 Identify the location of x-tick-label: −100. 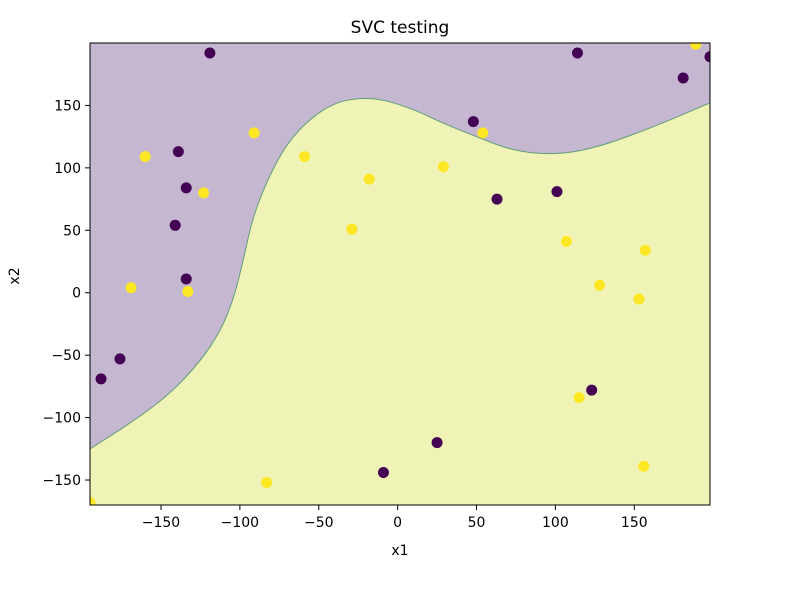
(240, 523).